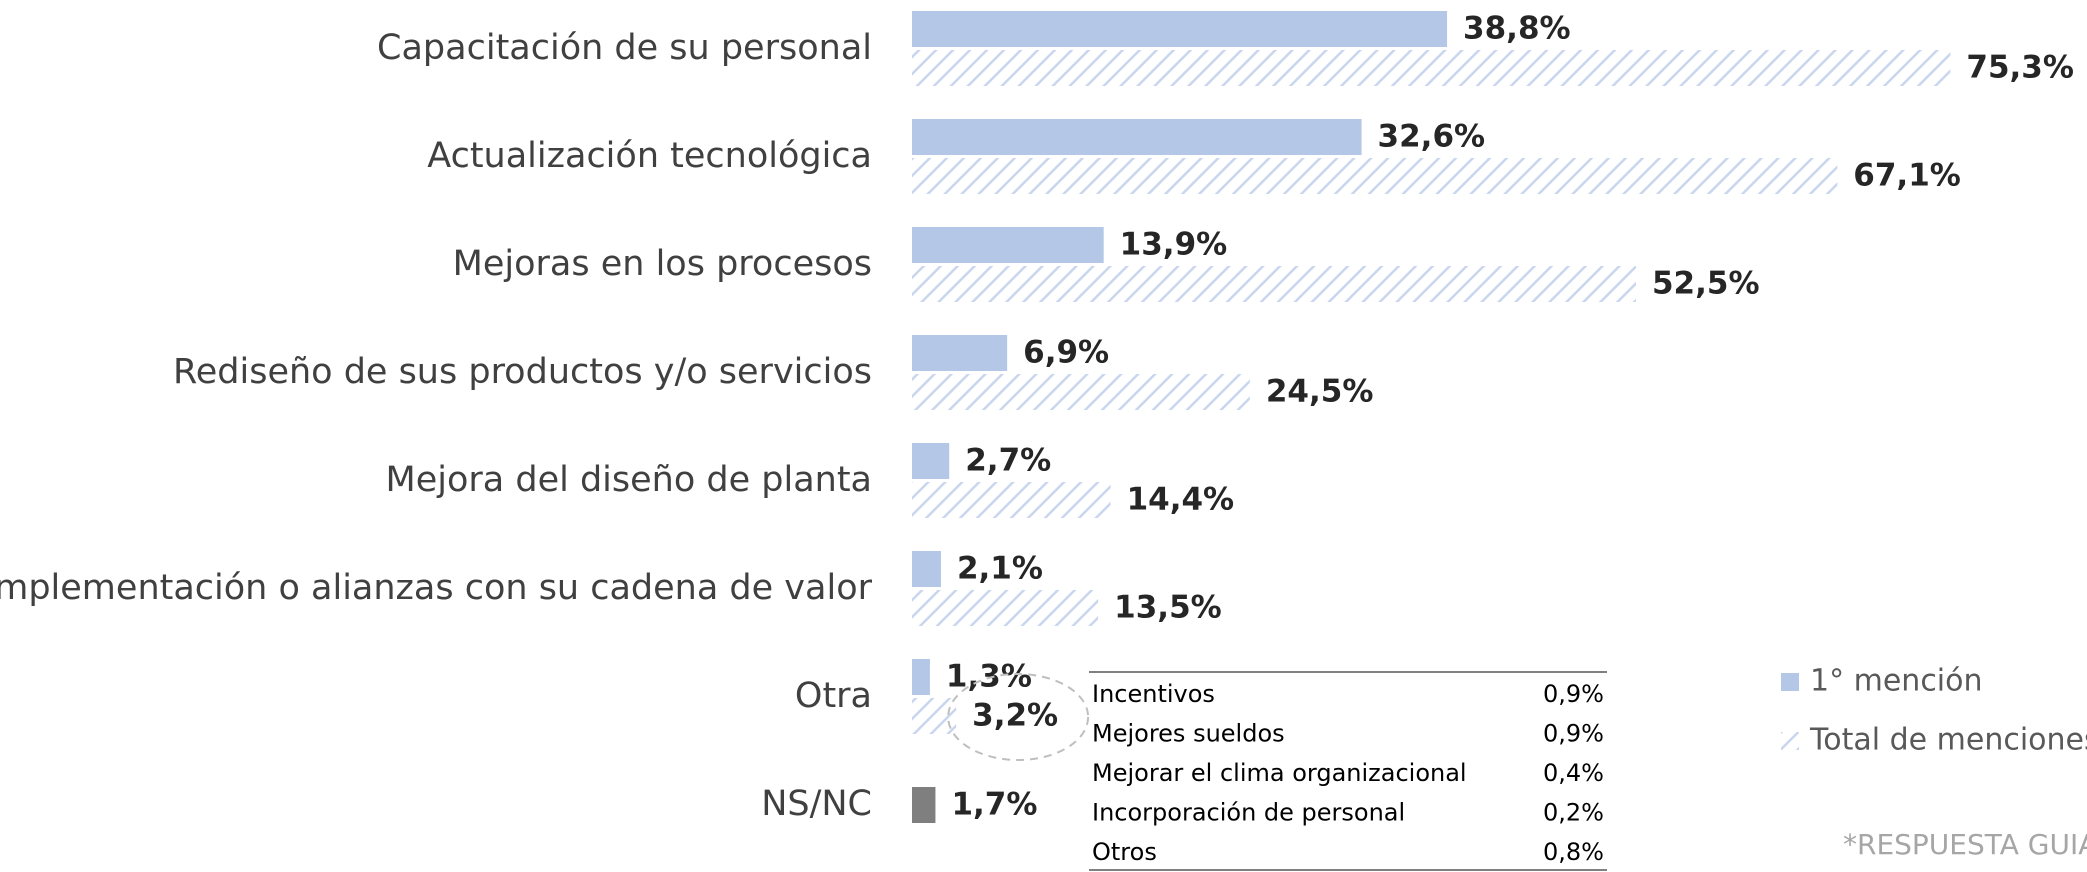  What do you see at coordinates (1153, 694) in the screenshot?
I see `table-cell: Incentivos` at bounding box center [1153, 694].